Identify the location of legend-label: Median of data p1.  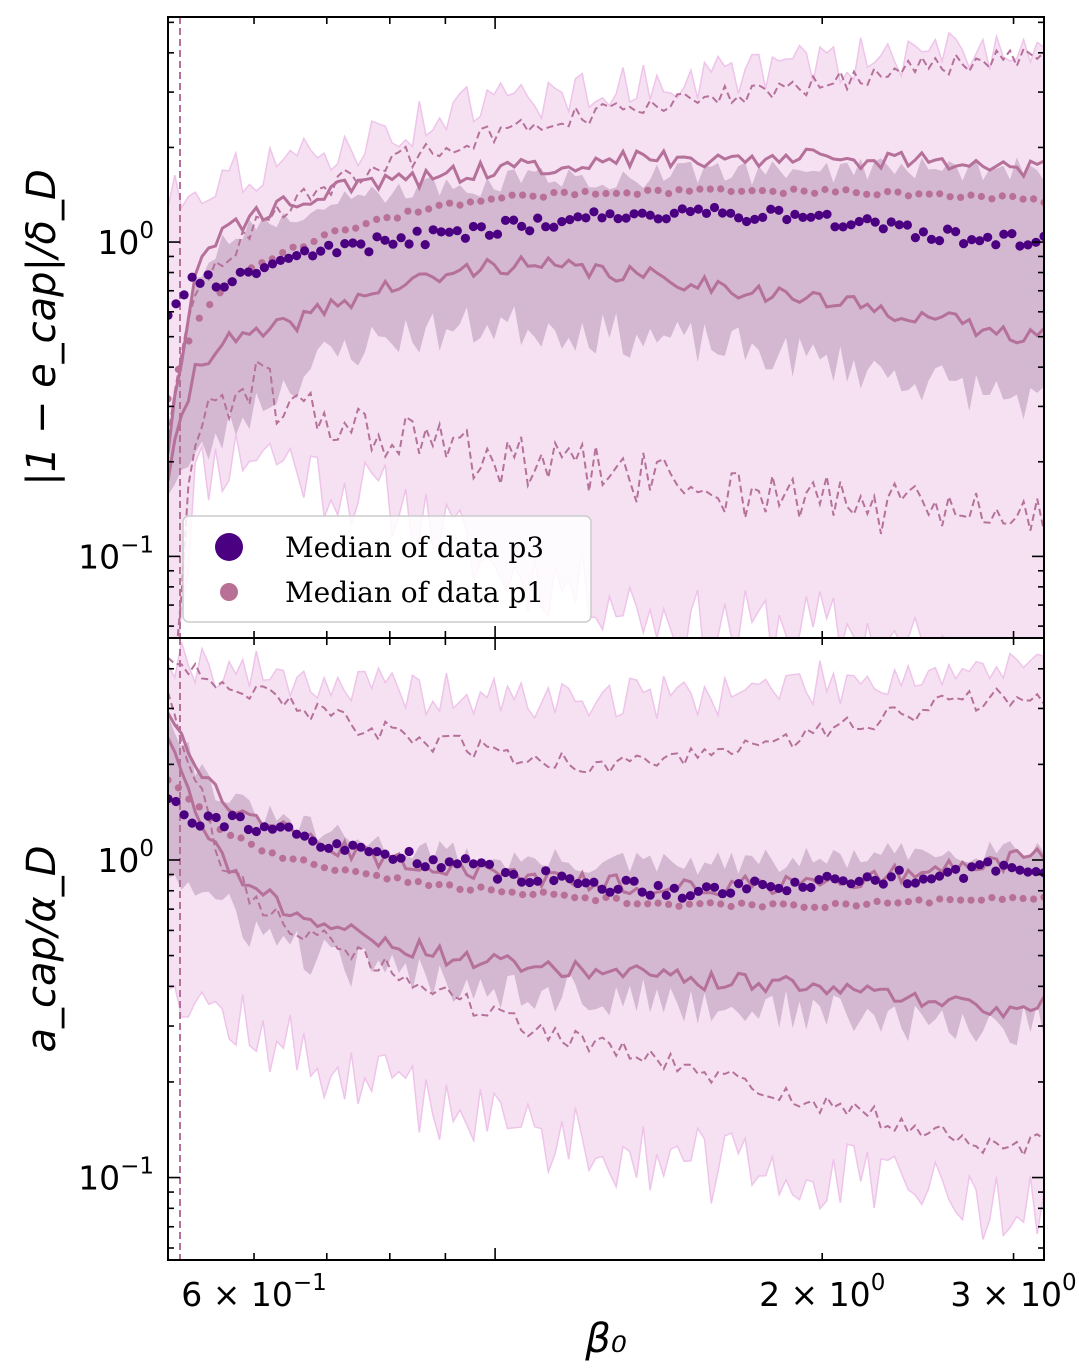
(414, 592).